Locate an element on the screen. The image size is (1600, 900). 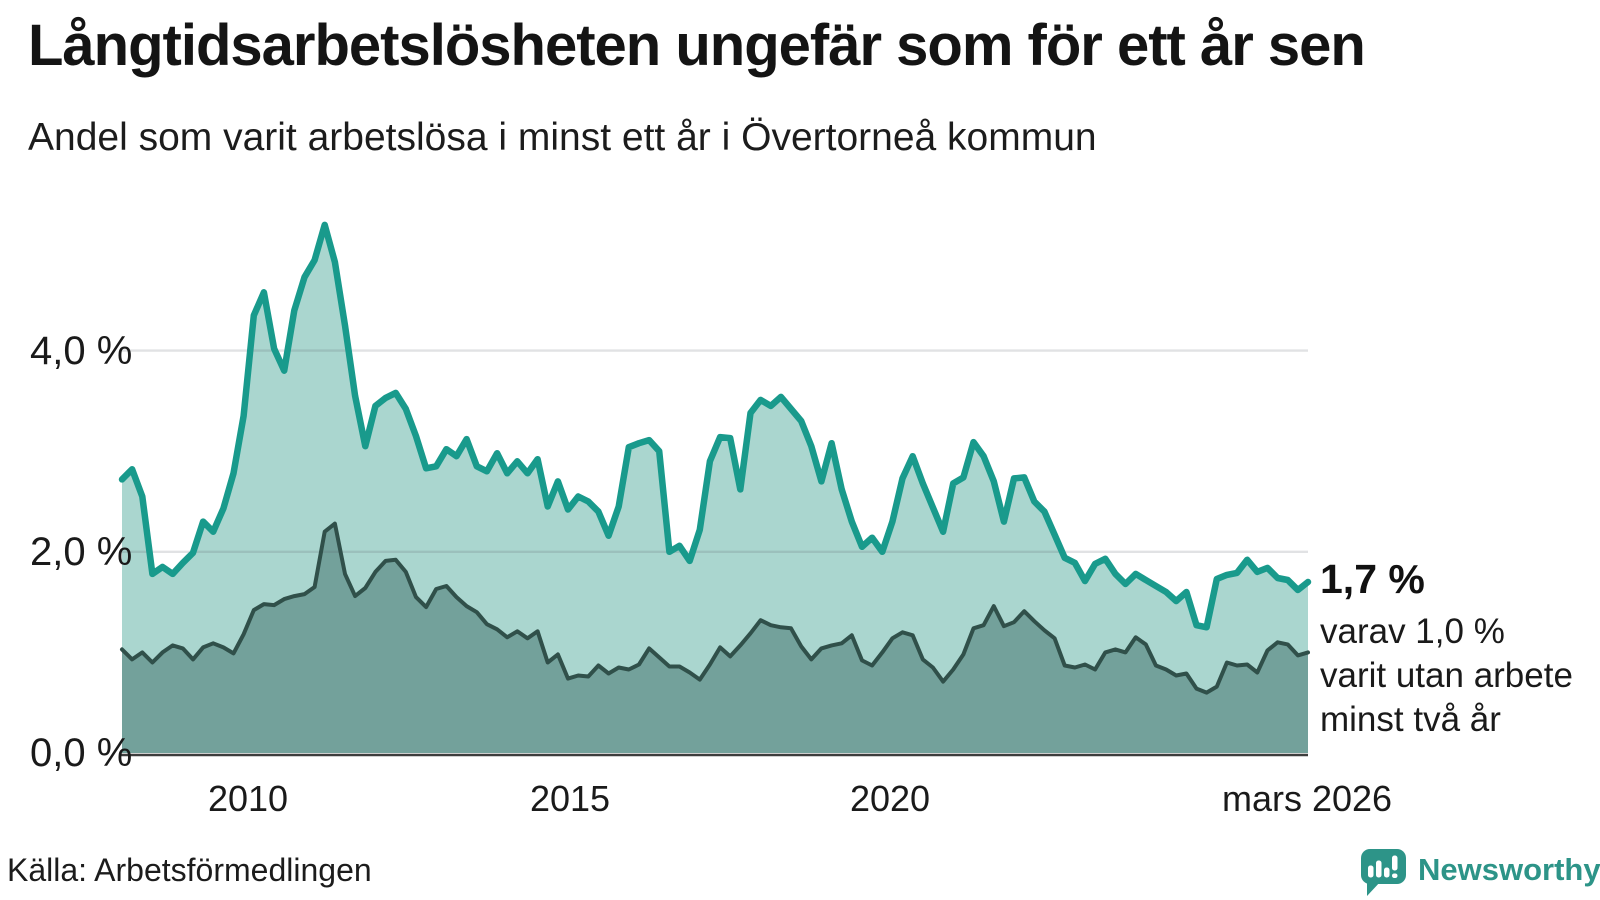
x-tick-label: 2015 is located at coordinates (570, 798).